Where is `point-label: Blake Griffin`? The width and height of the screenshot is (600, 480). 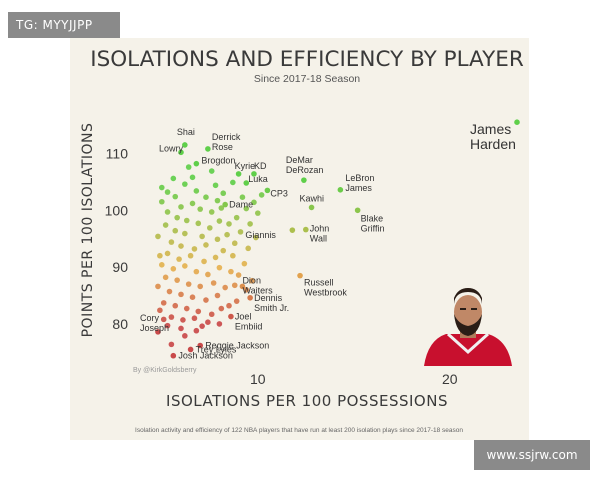 point-label: Blake Griffin is located at coordinates (373, 223).